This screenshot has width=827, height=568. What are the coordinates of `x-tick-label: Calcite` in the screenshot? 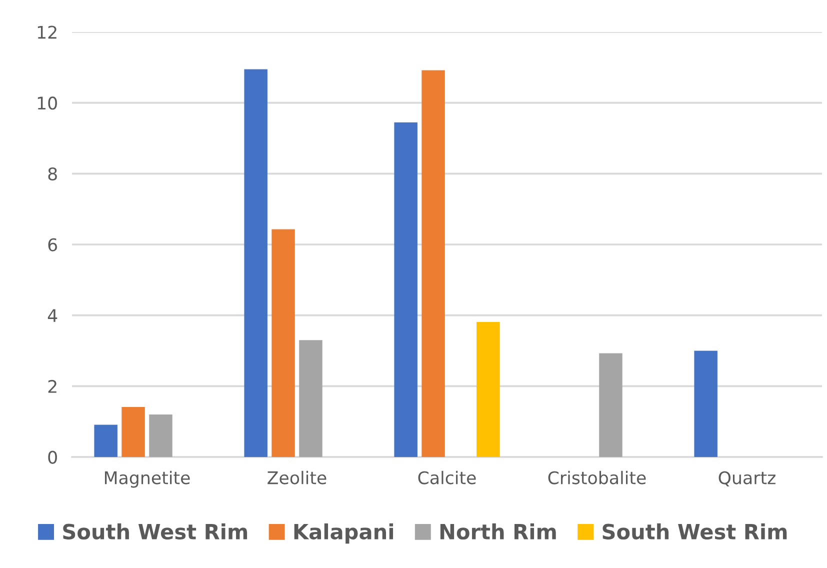 It's located at (447, 477).